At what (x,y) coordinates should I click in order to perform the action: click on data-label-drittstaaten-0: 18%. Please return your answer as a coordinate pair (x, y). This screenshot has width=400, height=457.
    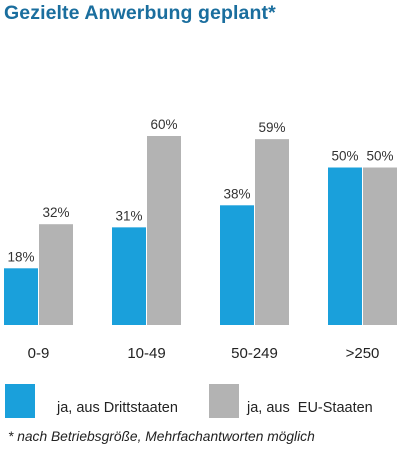
    Looking at the image, I should click on (20, 256).